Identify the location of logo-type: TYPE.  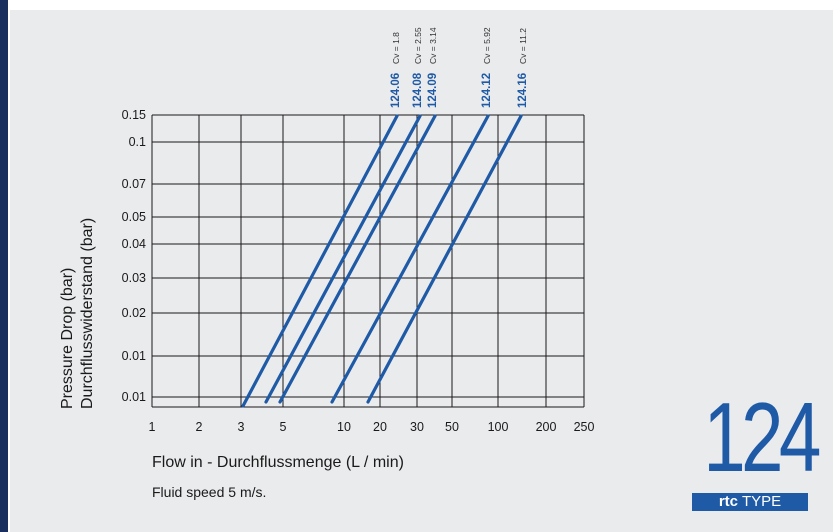
(762, 501).